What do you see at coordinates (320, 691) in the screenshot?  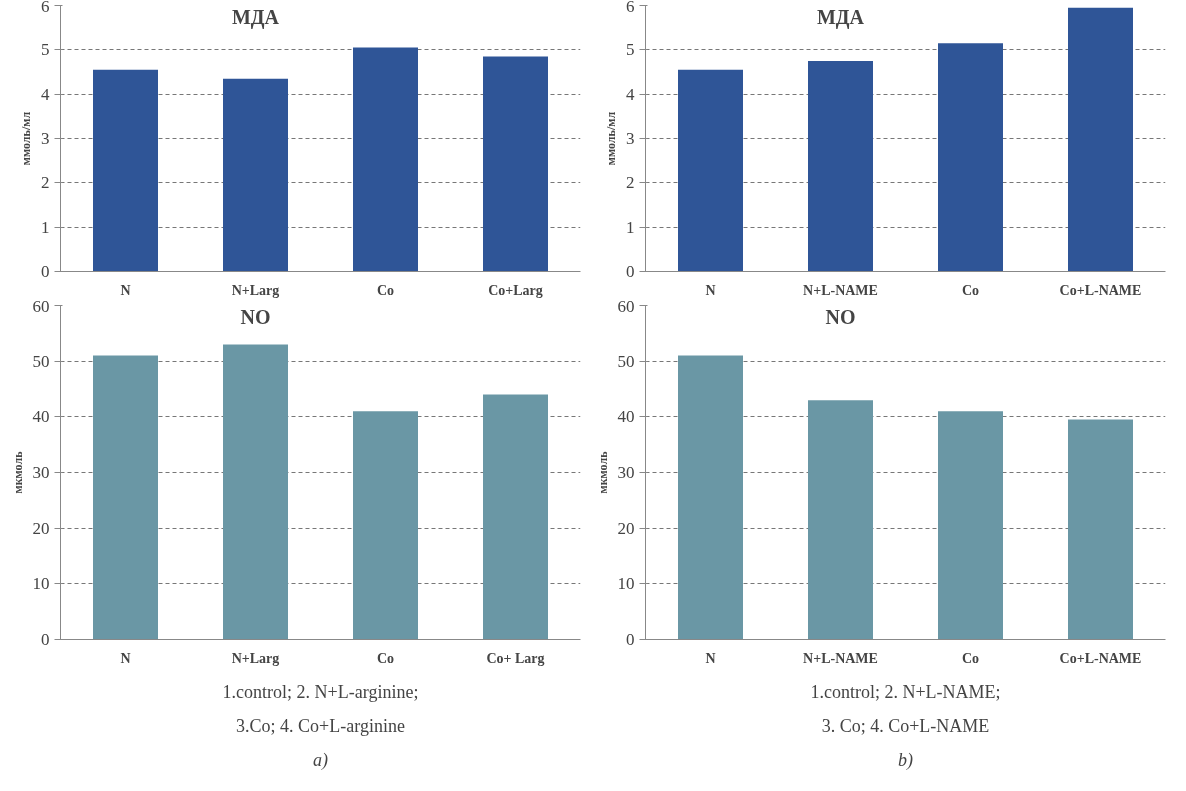 I see `text: 1.control; 2. N+L-arginine;` at bounding box center [320, 691].